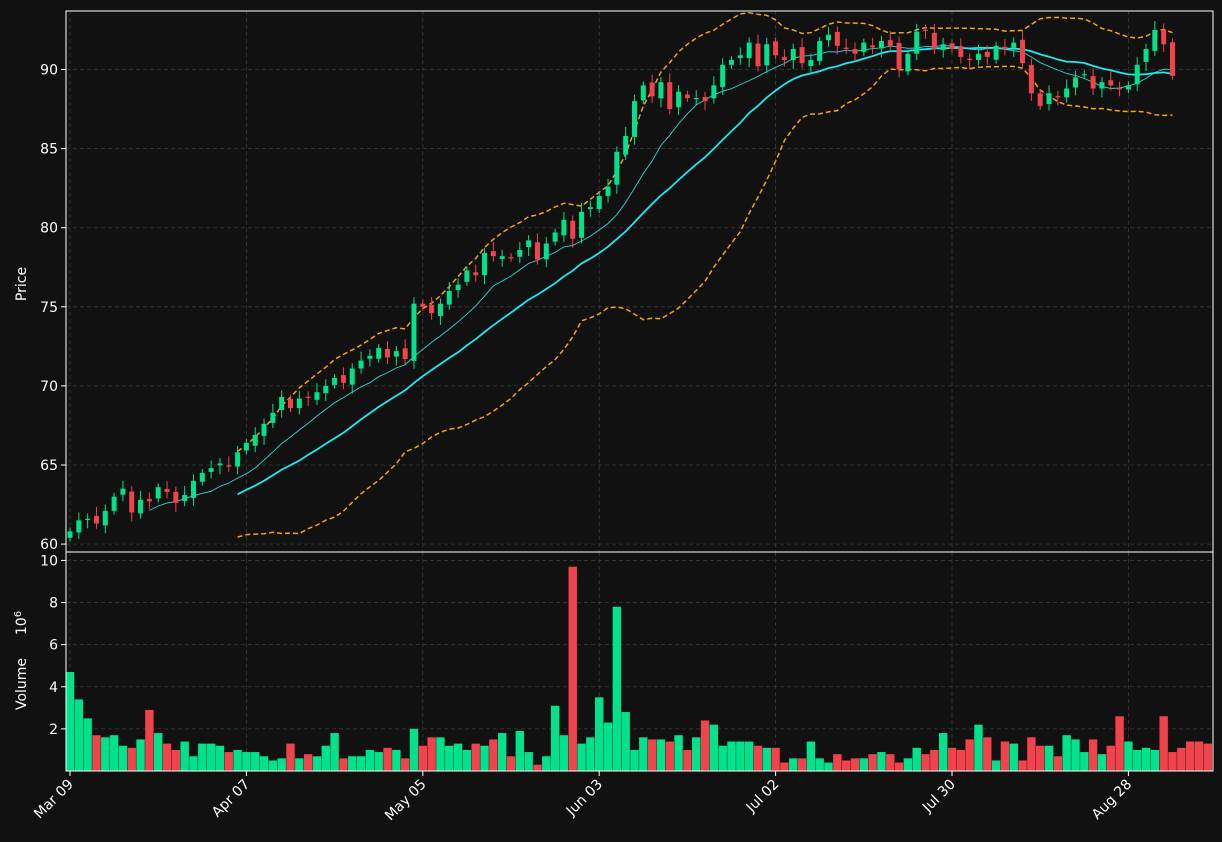 This screenshot has width=1222, height=842. What do you see at coordinates (18, 614) in the screenshot?
I see `volume-axis-exponent-value: 6` at bounding box center [18, 614].